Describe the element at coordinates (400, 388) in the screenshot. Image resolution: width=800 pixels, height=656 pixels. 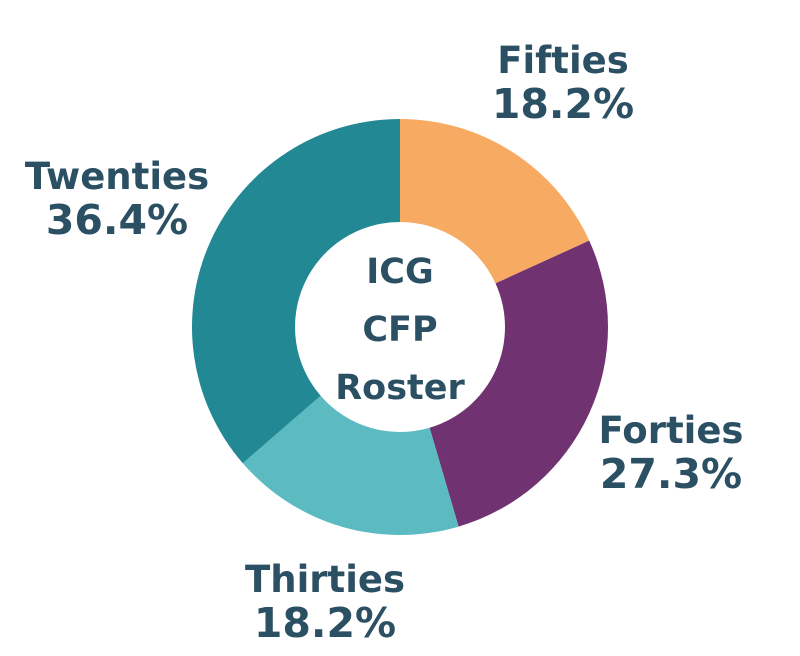
I see `center-label-line-3: Roster` at that location.